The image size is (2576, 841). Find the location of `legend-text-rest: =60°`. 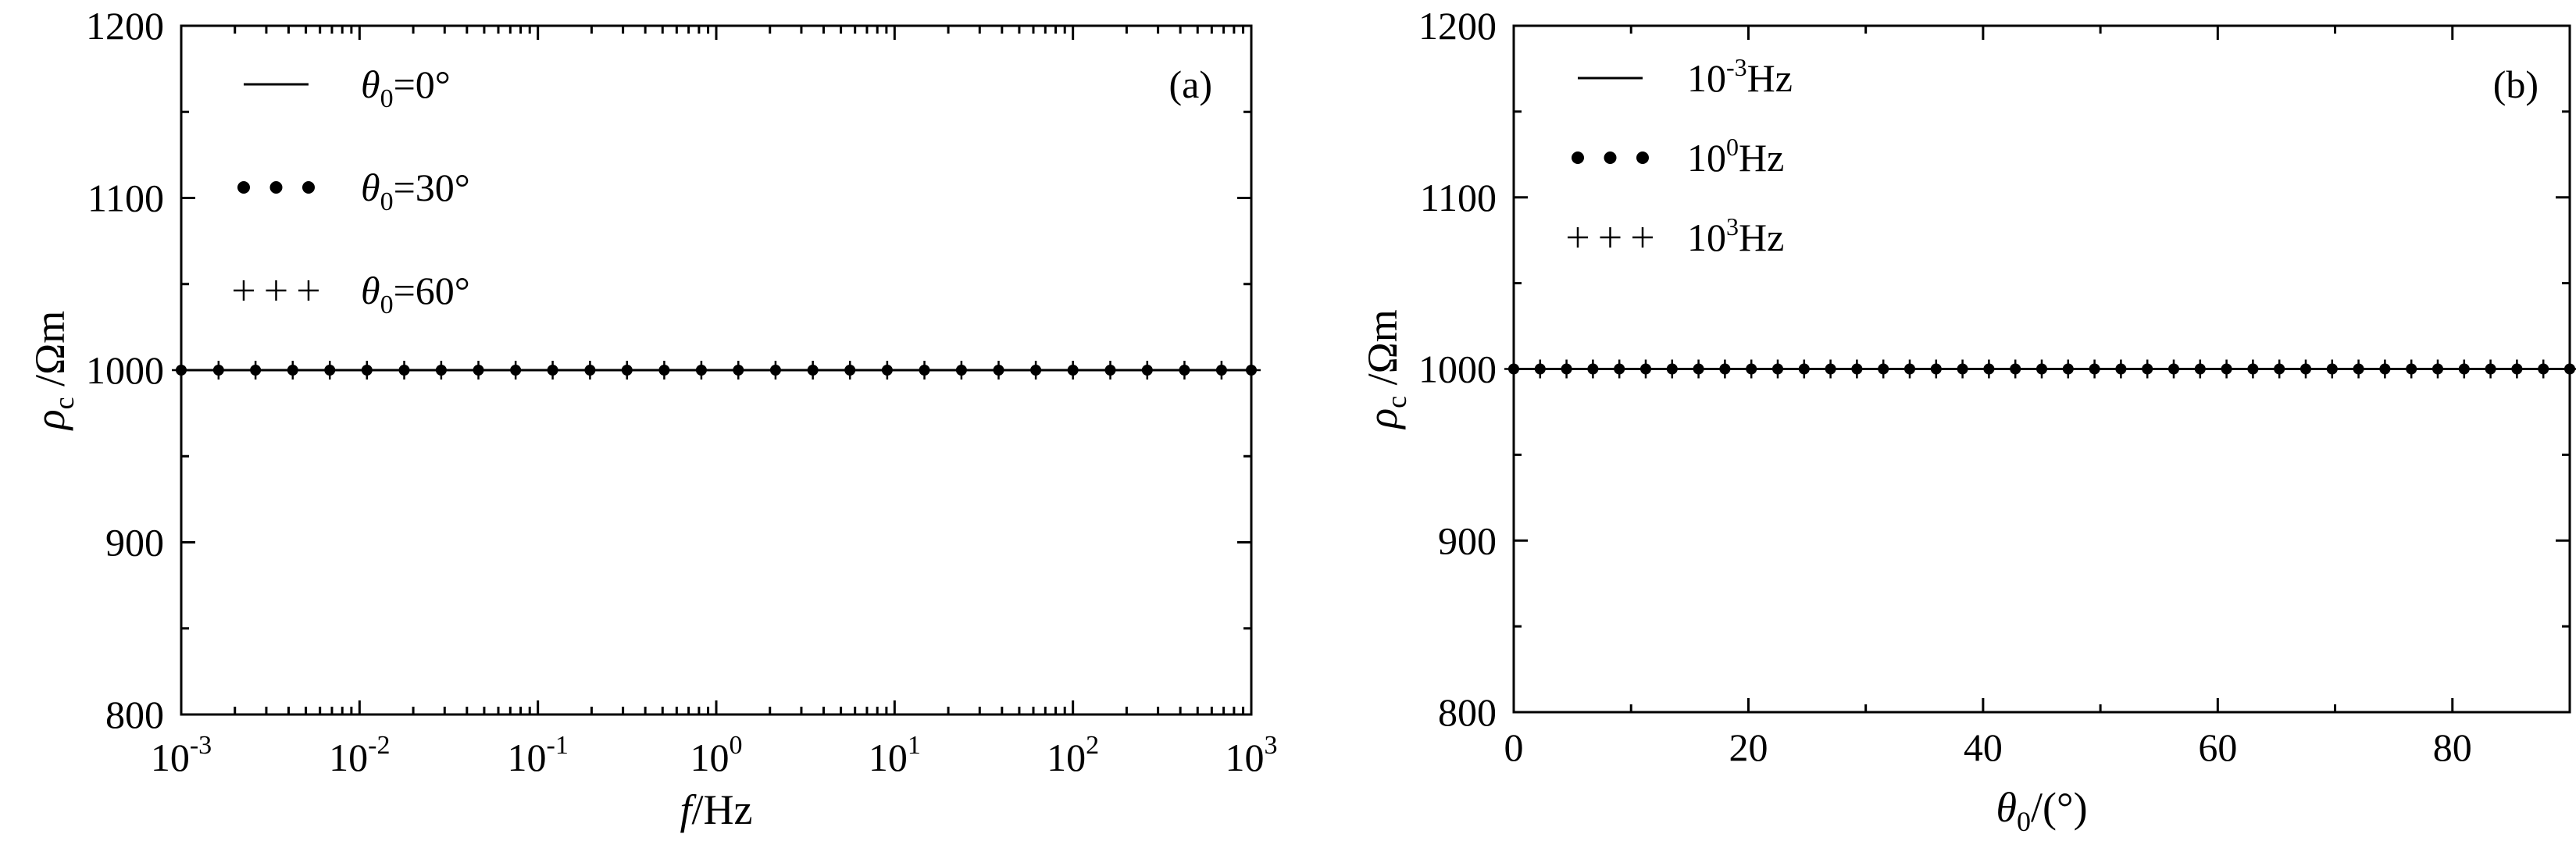

legend-text-rest: =60° is located at coordinates (432, 290).